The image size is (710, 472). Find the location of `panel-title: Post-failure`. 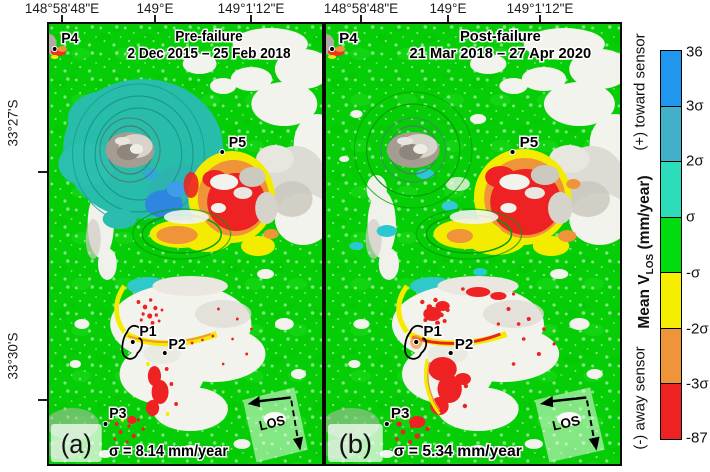

panel-title: Post-failure is located at coordinates (500, 37).